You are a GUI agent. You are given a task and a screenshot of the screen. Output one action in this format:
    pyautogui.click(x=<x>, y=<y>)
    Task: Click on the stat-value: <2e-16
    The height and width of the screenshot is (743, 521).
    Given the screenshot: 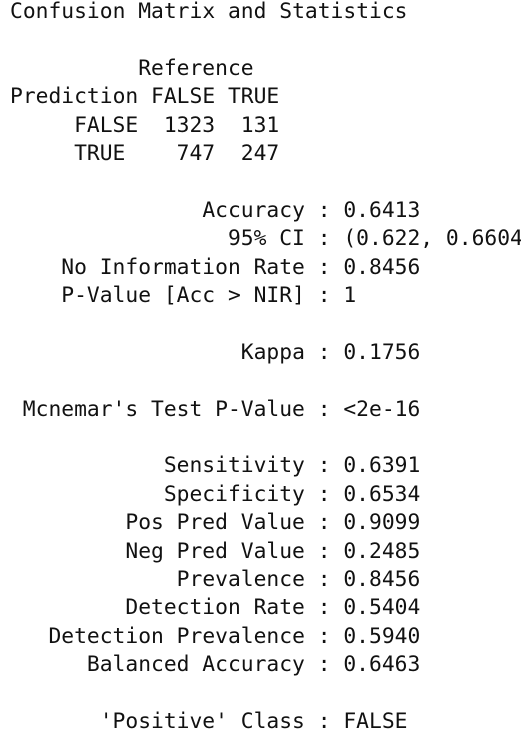 What is the action you would take?
    pyautogui.click(x=382, y=409)
    